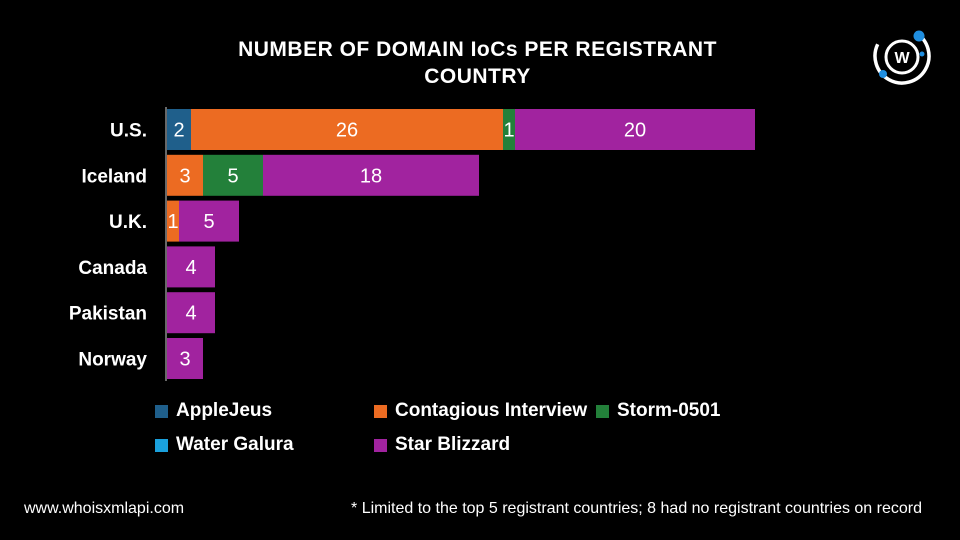  I want to click on category-label-u-s-: U.S., so click(128, 131).